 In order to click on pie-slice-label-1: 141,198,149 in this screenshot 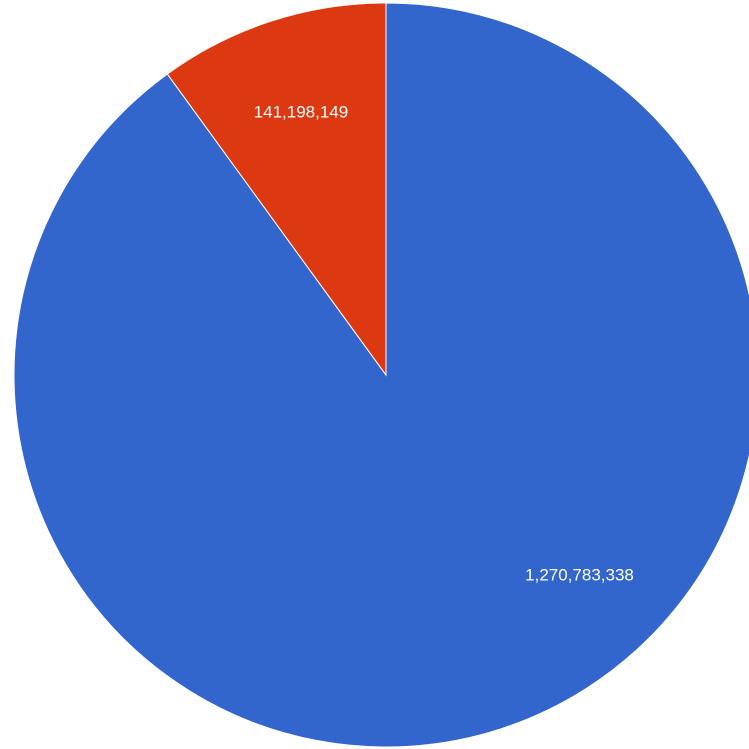, I will do `click(301, 112)`.